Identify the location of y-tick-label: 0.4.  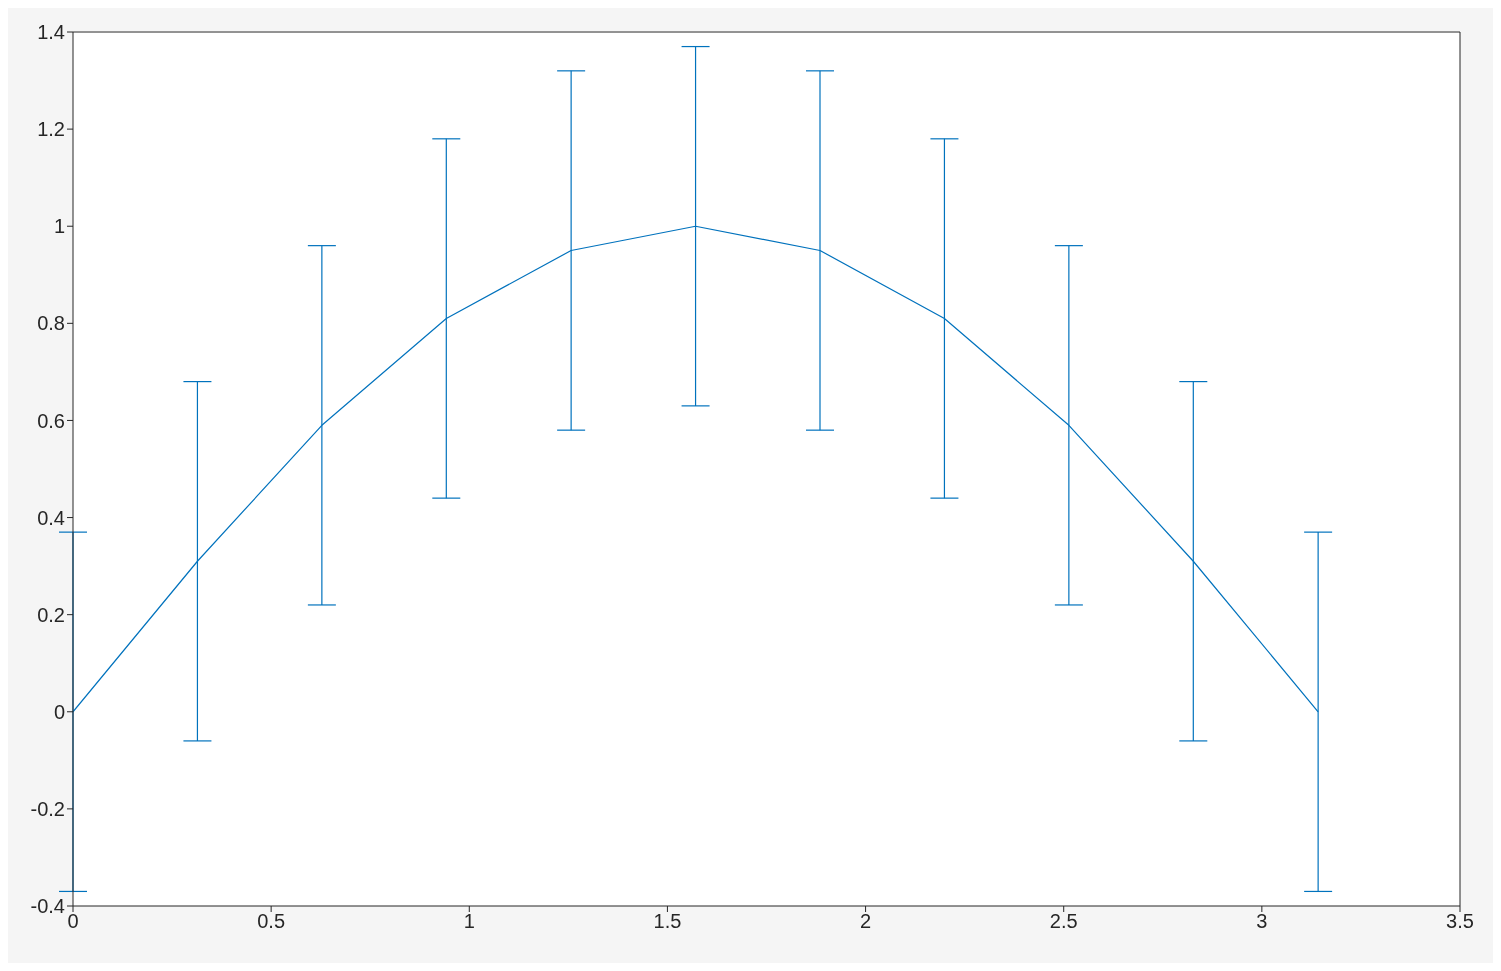
(51, 517).